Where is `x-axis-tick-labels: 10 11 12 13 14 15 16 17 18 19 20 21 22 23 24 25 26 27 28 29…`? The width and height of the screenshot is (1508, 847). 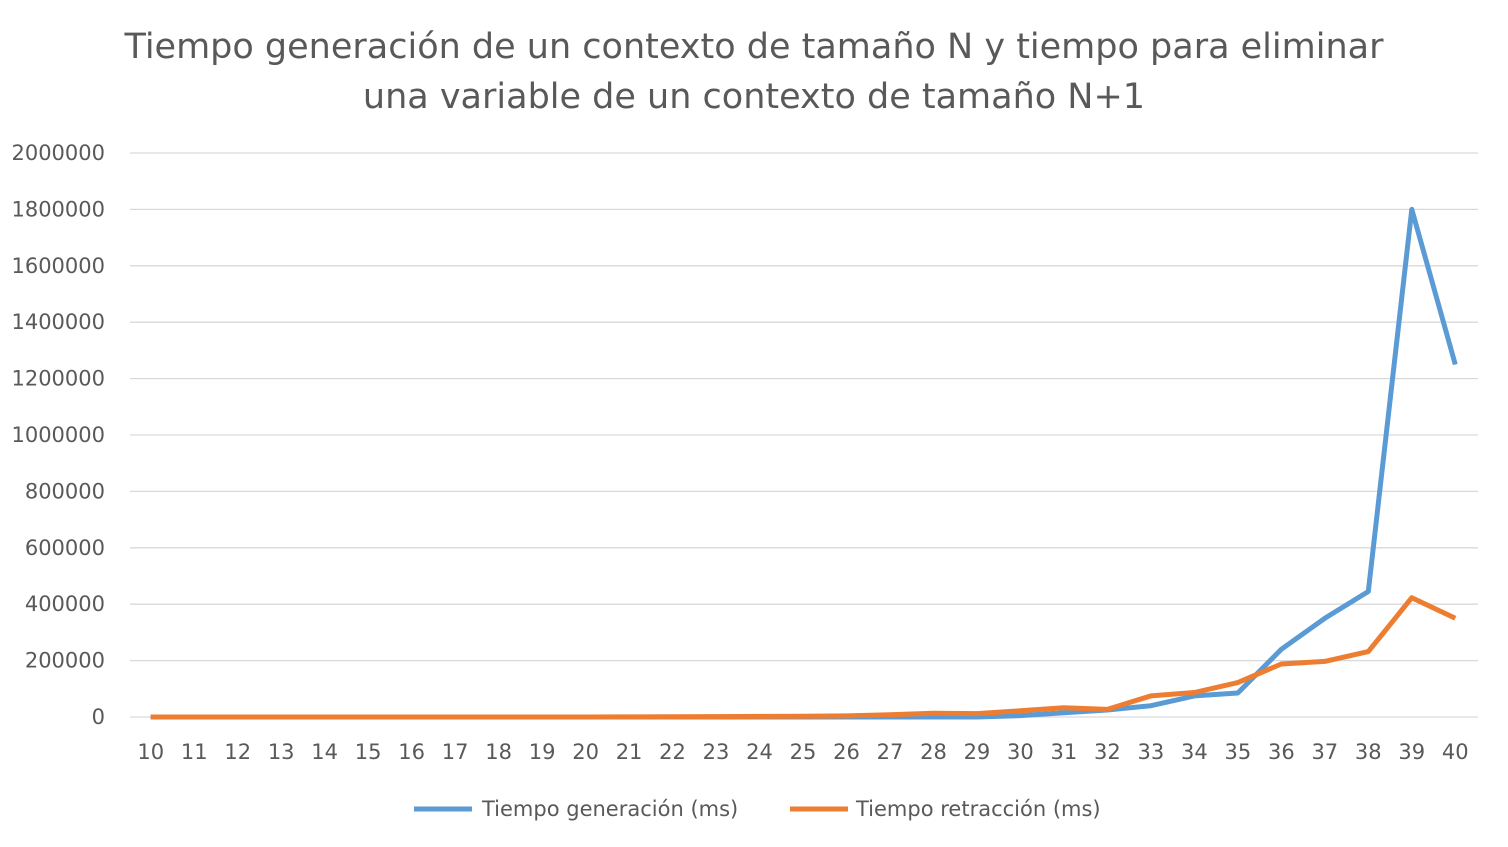
x-axis-tick-labels: 10 11 12 13 14 15 16 17 18 19 20 21 22 23 24 25 26 27 28 29… is located at coordinates (802, 752).